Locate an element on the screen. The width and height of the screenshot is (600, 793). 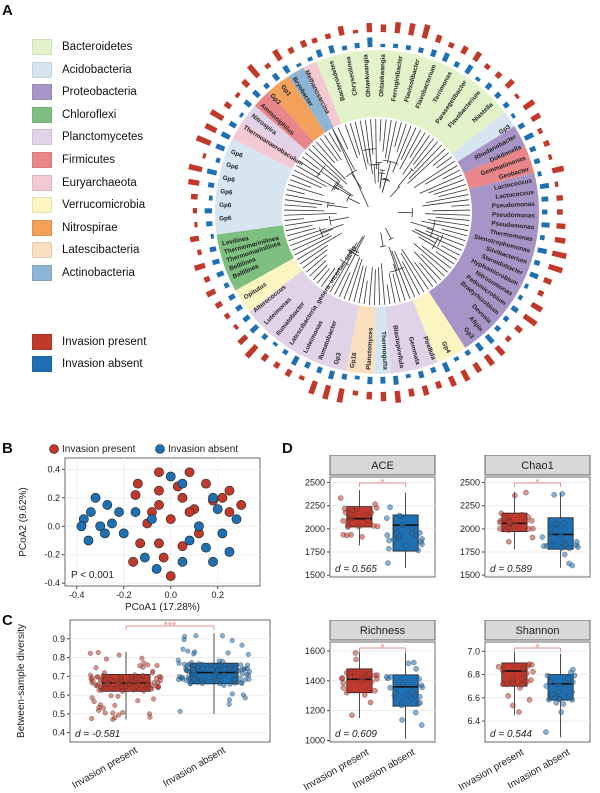
significance-stars: * is located at coordinates (382, 483).